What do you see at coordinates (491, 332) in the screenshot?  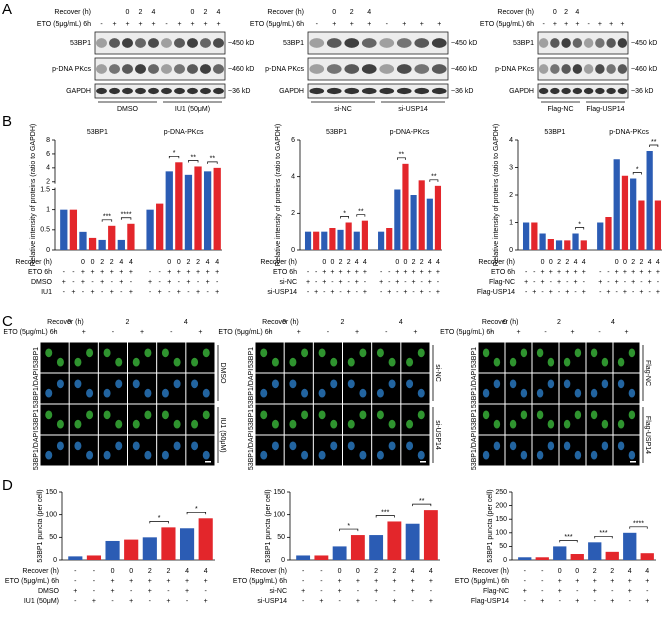 I see `eto-mark: -` at bounding box center [491, 332].